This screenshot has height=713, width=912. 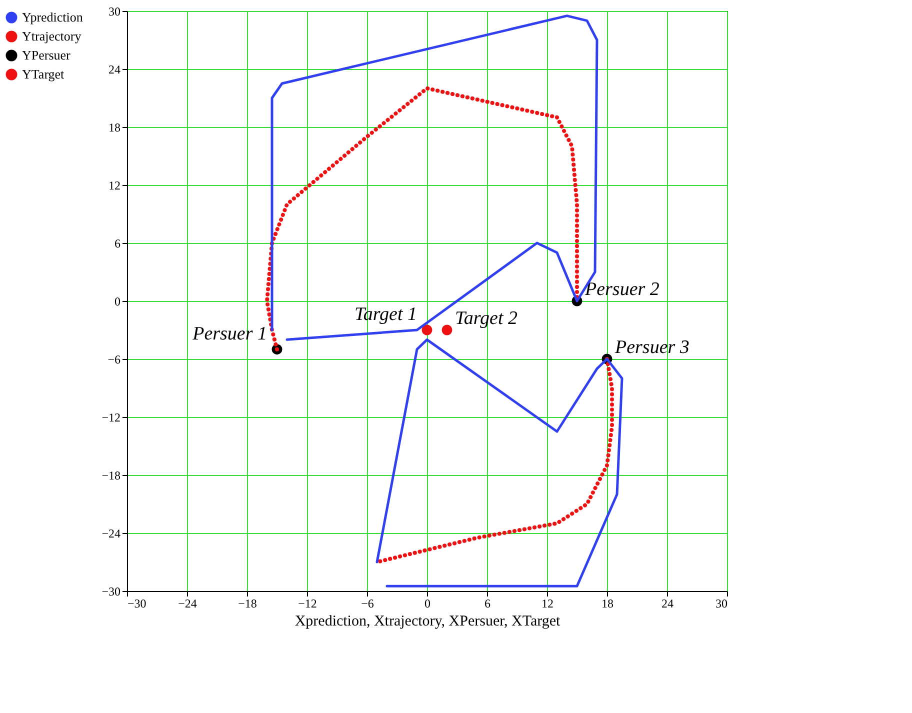 I want to click on y-tick-label: −18, so click(x=111, y=475).